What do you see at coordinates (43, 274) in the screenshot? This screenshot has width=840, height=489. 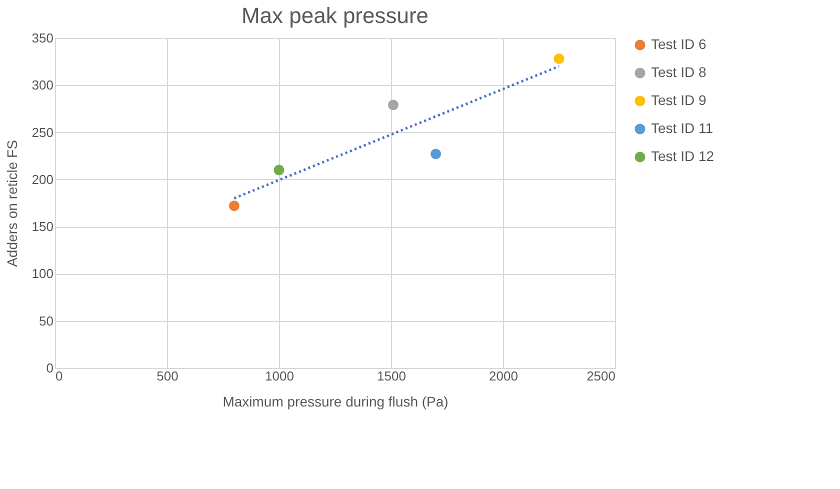 I see `y-tick-label: 100` at bounding box center [43, 274].